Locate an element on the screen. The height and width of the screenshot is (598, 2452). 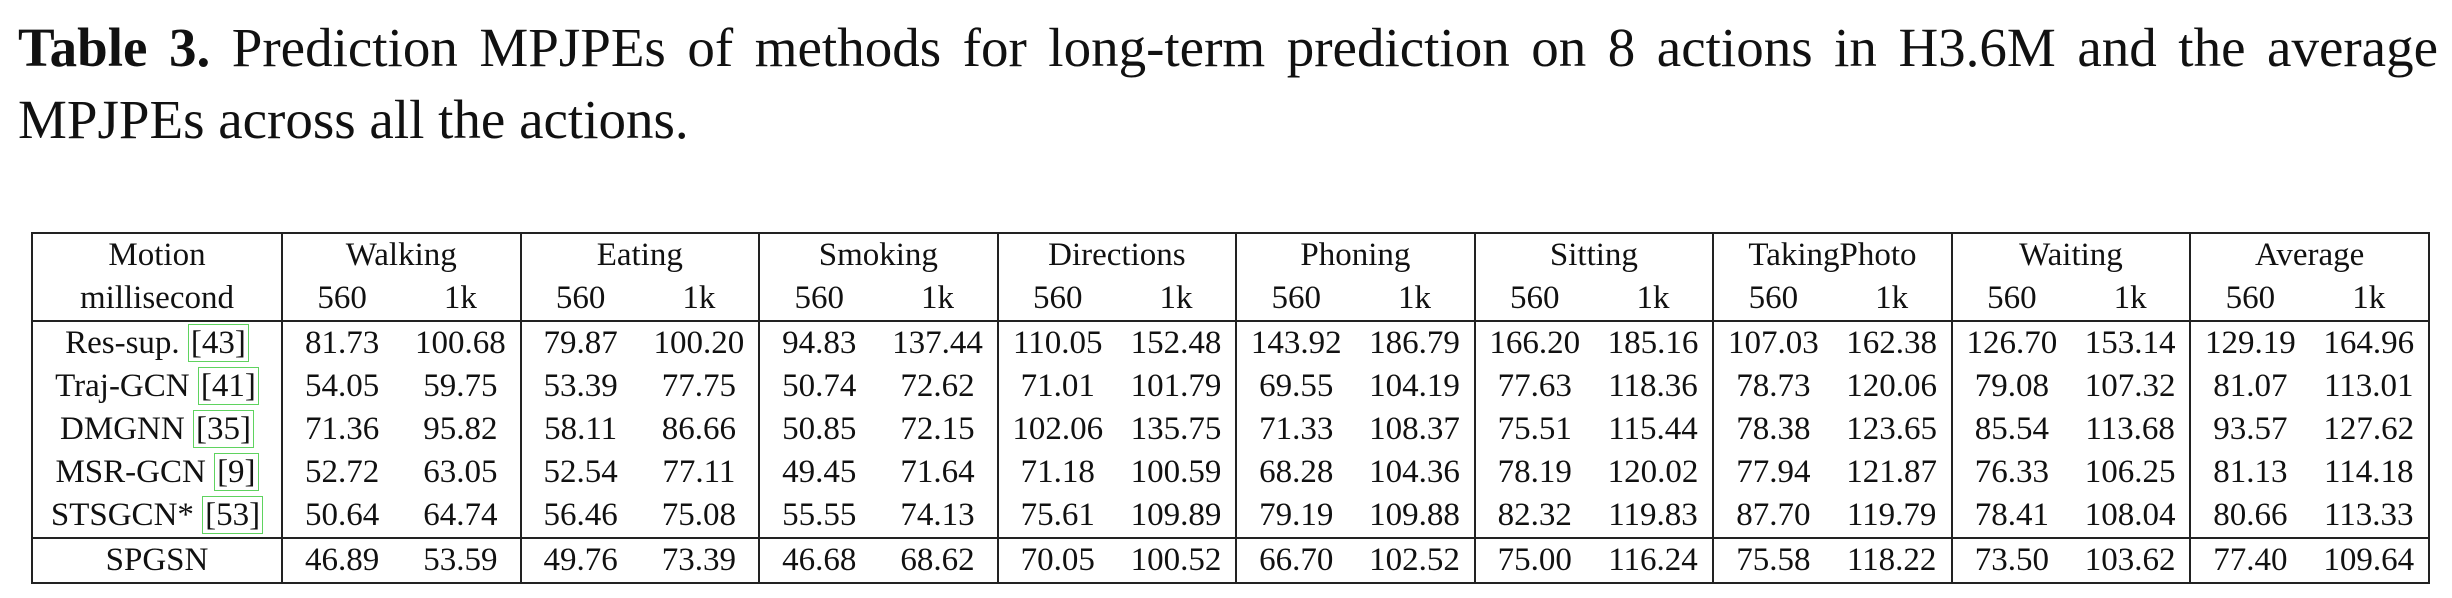
value-cell: 110.05 is located at coordinates (1056, 343).